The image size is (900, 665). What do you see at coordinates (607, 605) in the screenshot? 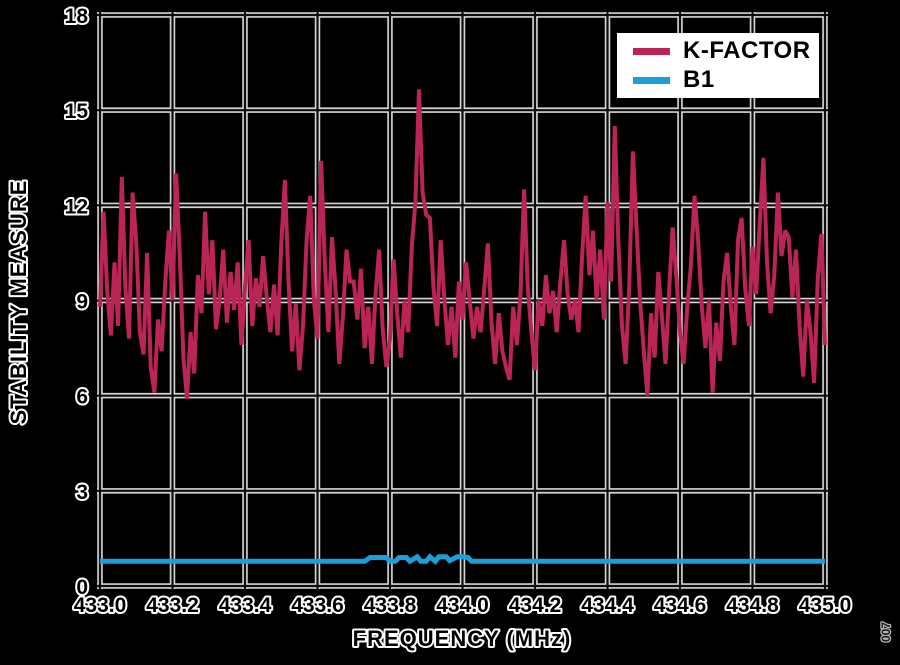
I see `x-tick-label: 434.4` at bounding box center [607, 605].